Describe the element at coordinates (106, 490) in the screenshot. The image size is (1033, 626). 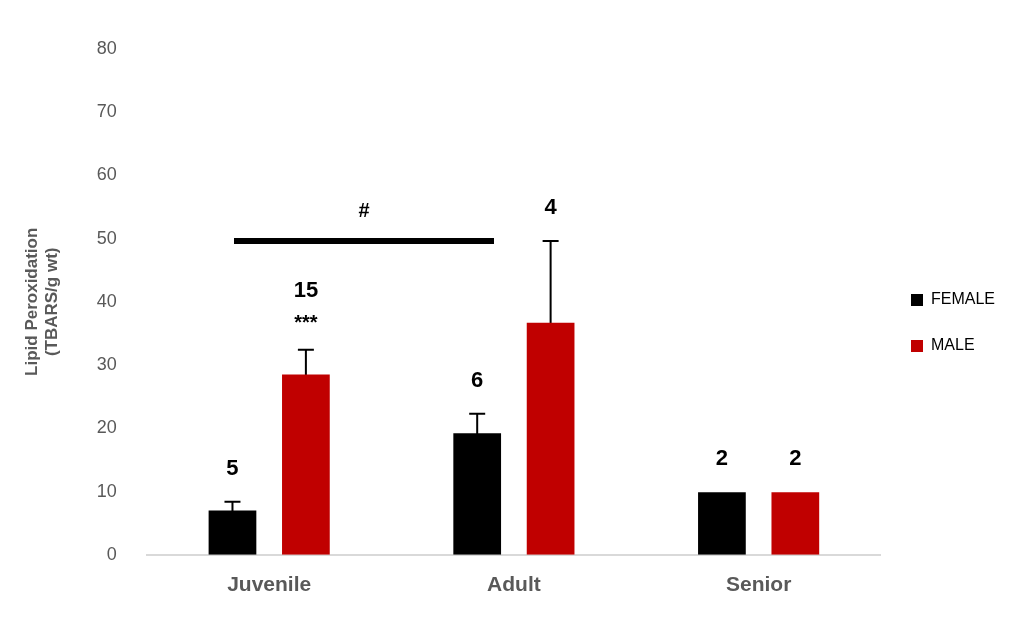
I see `y-tick-label: 10` at that location.